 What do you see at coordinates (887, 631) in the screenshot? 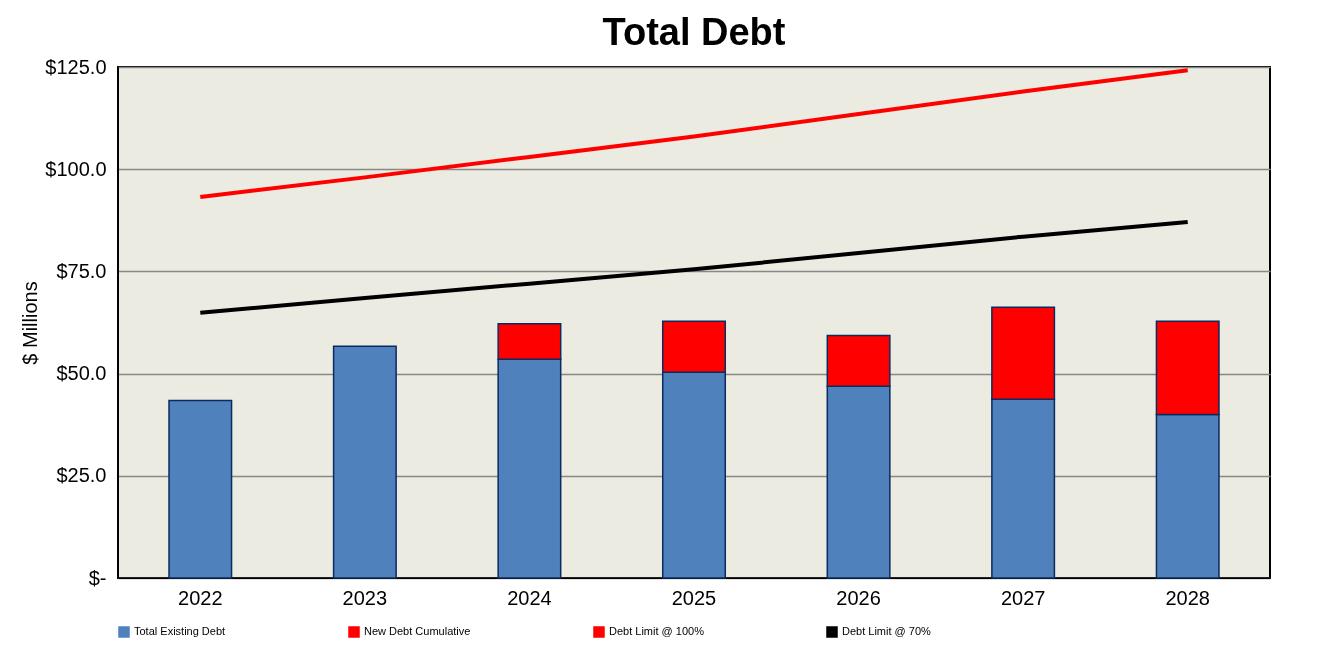
I see `legend-label: Debt Limit @ 70%` at bounding box center [887, 631].